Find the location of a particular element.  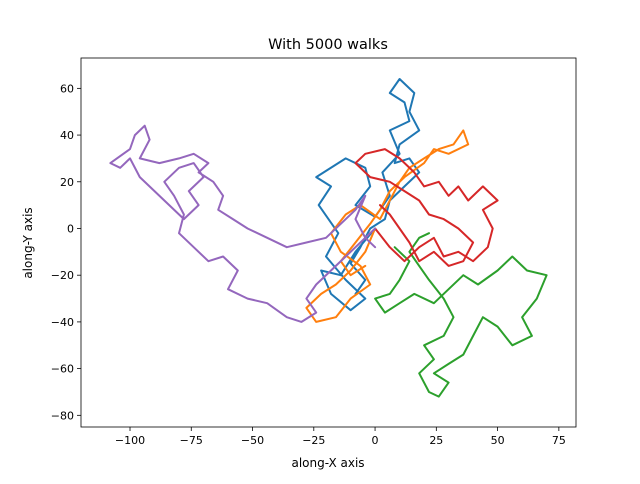

y-tick-label: 60 is located at coordinates (67, 88).